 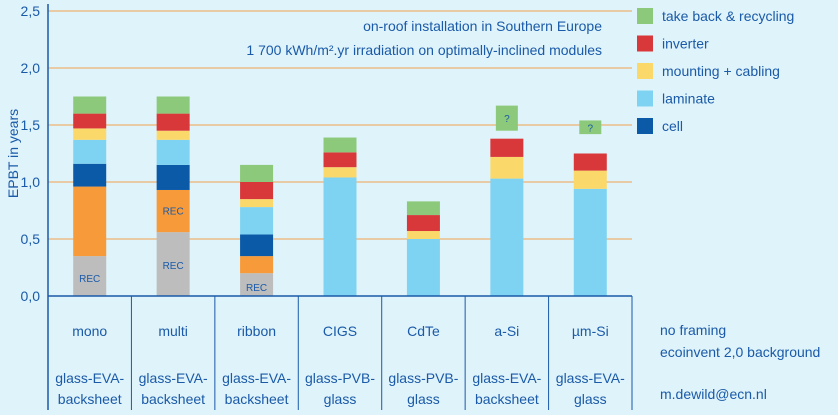 I want to click on category-label: a-Si, so click(x=506, y=331).